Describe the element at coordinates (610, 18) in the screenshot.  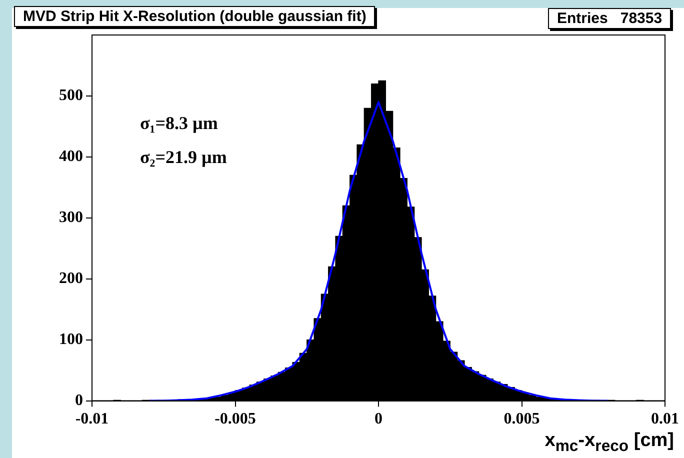
I see `text: Entries 78353` at that location.